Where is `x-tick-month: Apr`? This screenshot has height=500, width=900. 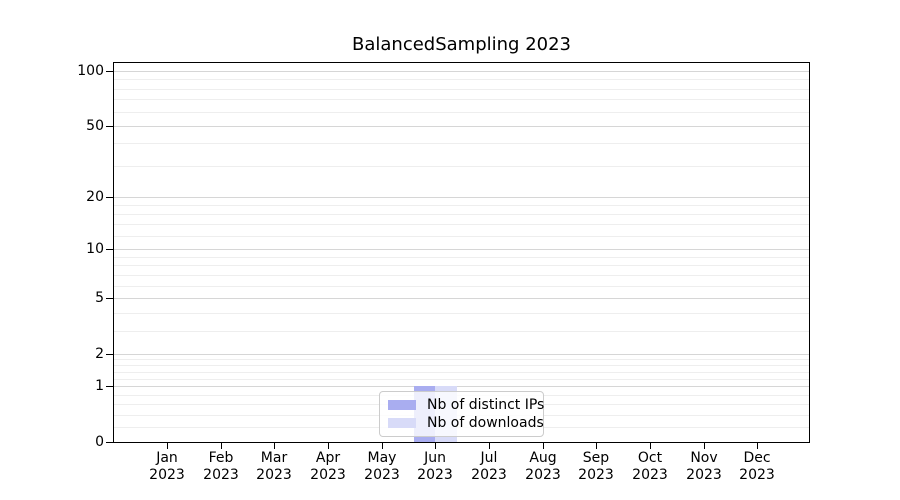 x-tick-month: Apr is located at coordinates (328, 458).